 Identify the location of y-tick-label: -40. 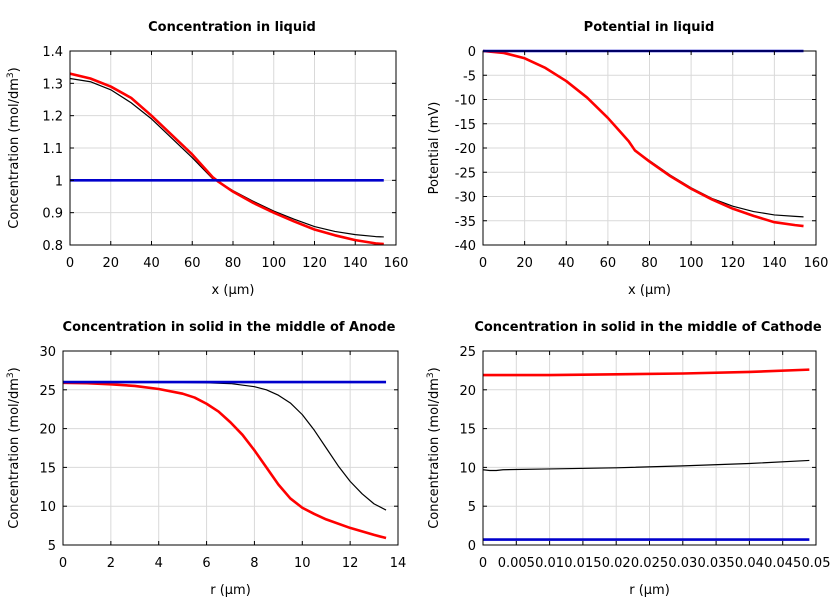
(465, 246).